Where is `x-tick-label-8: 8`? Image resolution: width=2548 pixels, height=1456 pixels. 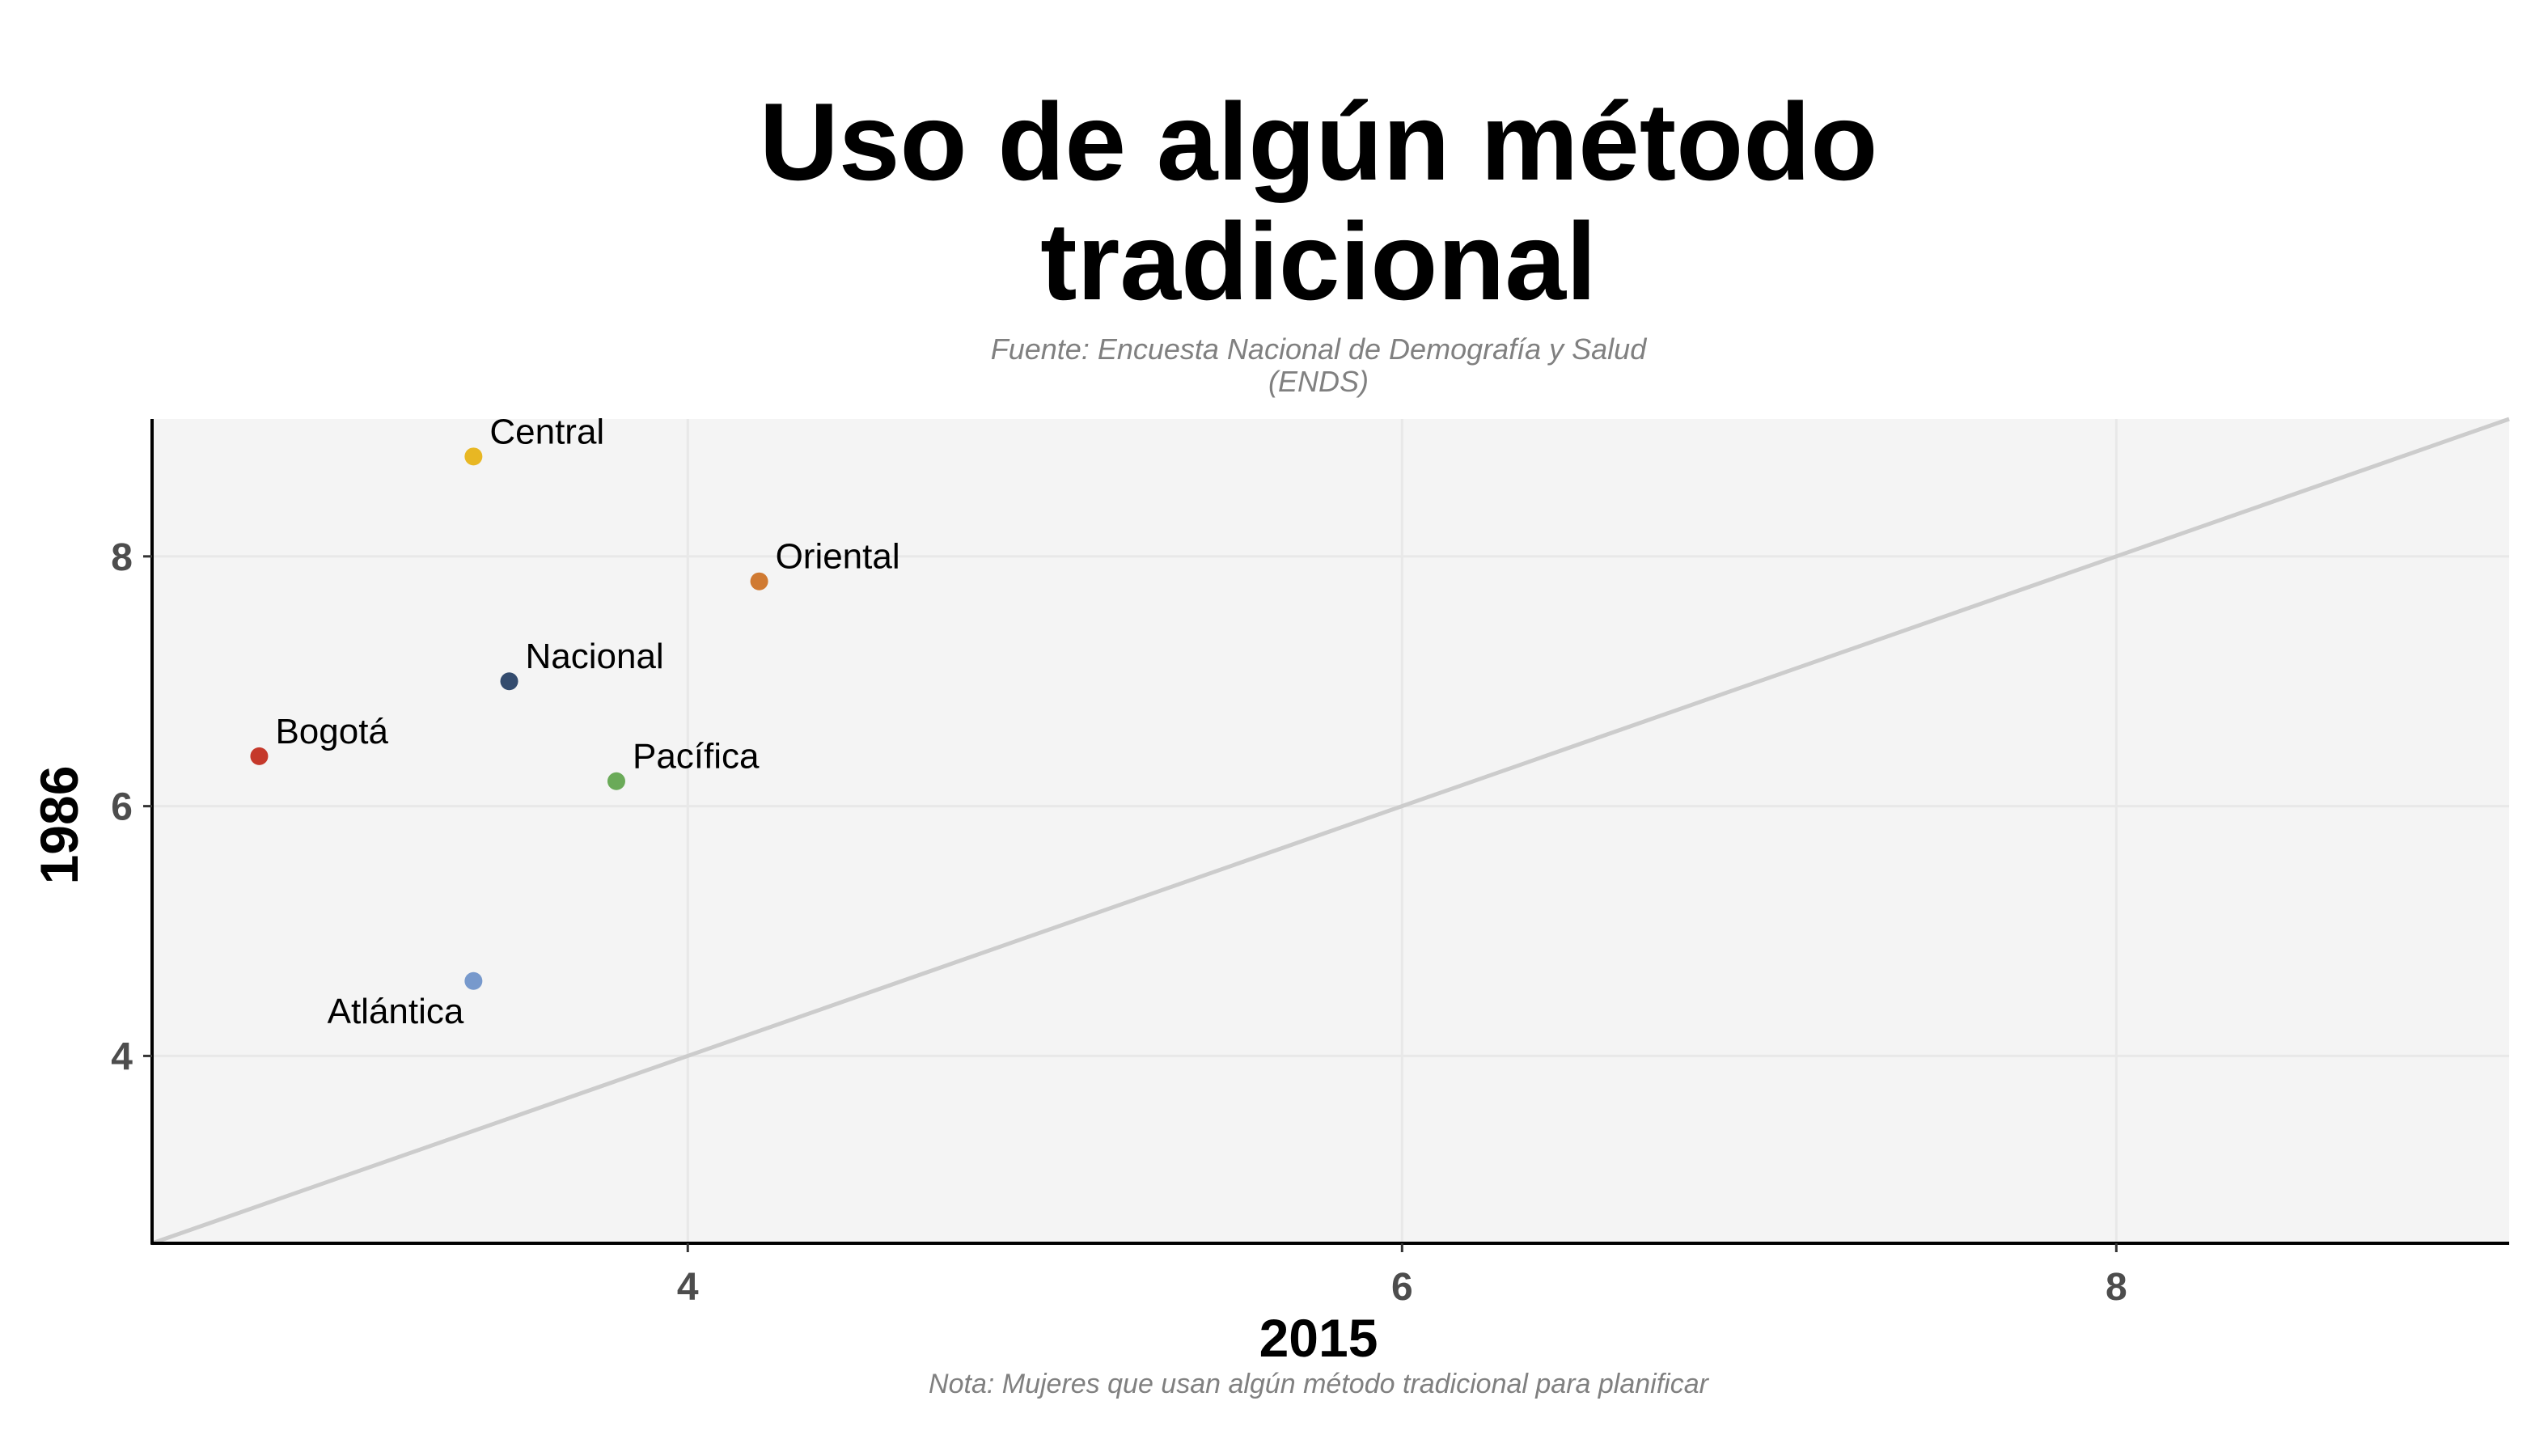 x-tick-label-8: 8 is located at coordinates (2116, 1287).